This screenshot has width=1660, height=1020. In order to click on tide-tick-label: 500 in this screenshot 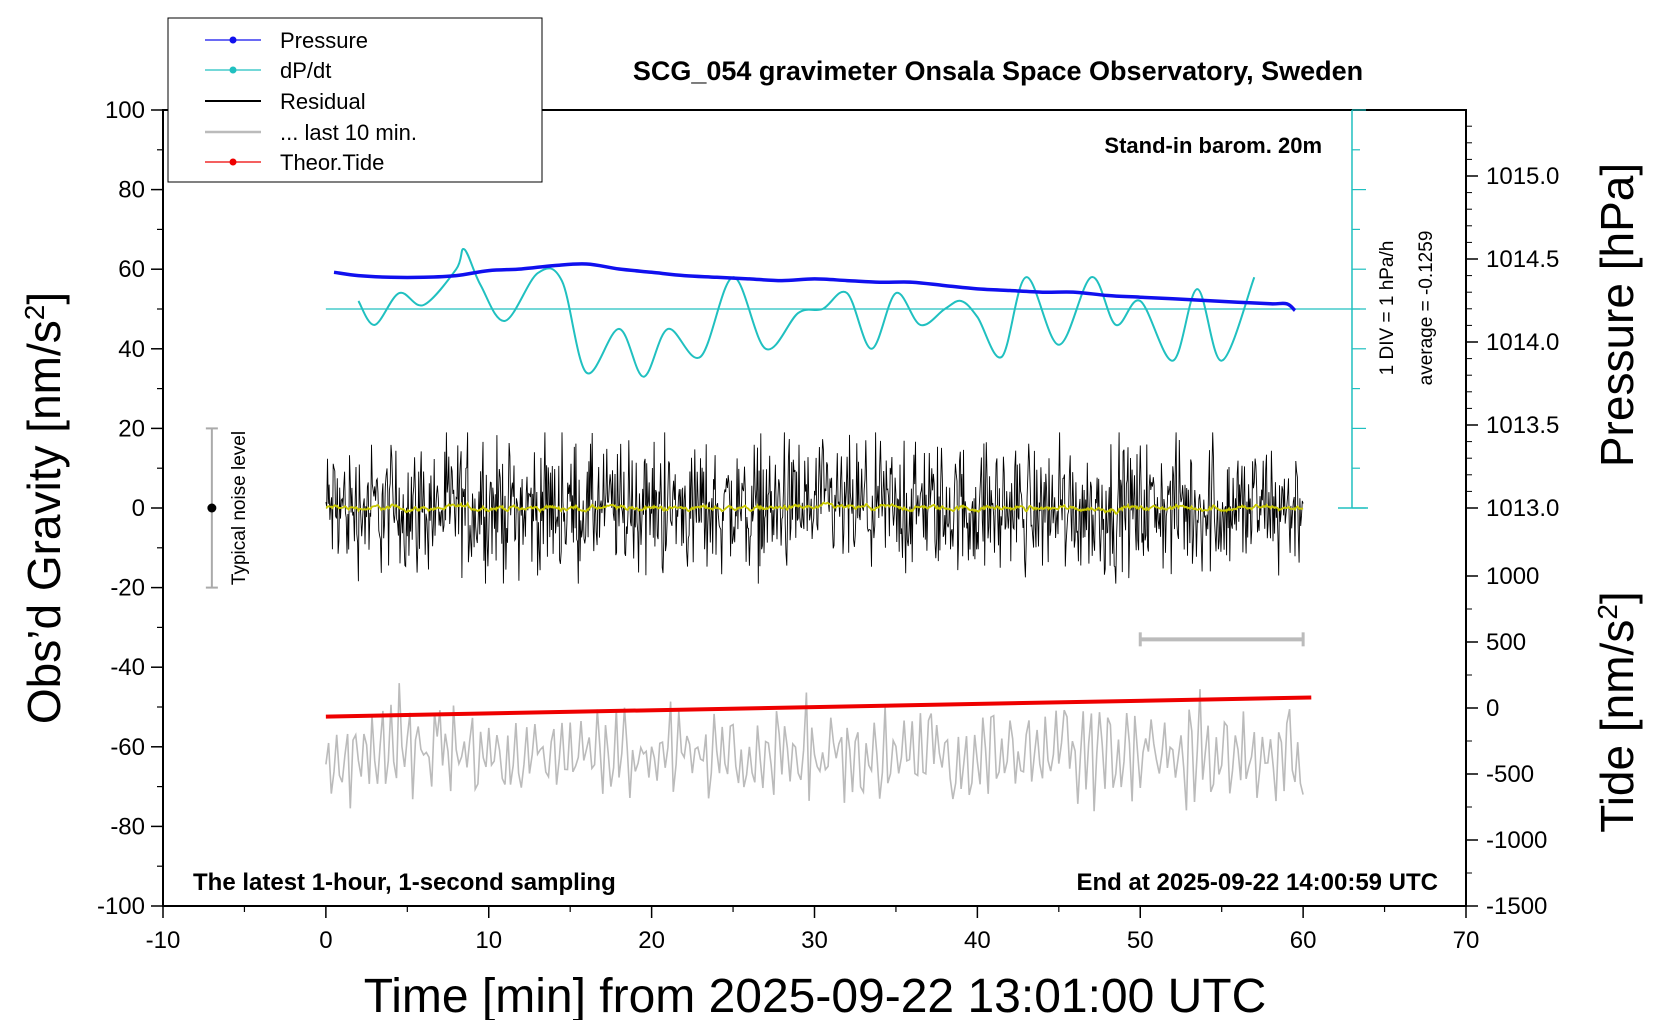, I will do `click(1506, 642)`.